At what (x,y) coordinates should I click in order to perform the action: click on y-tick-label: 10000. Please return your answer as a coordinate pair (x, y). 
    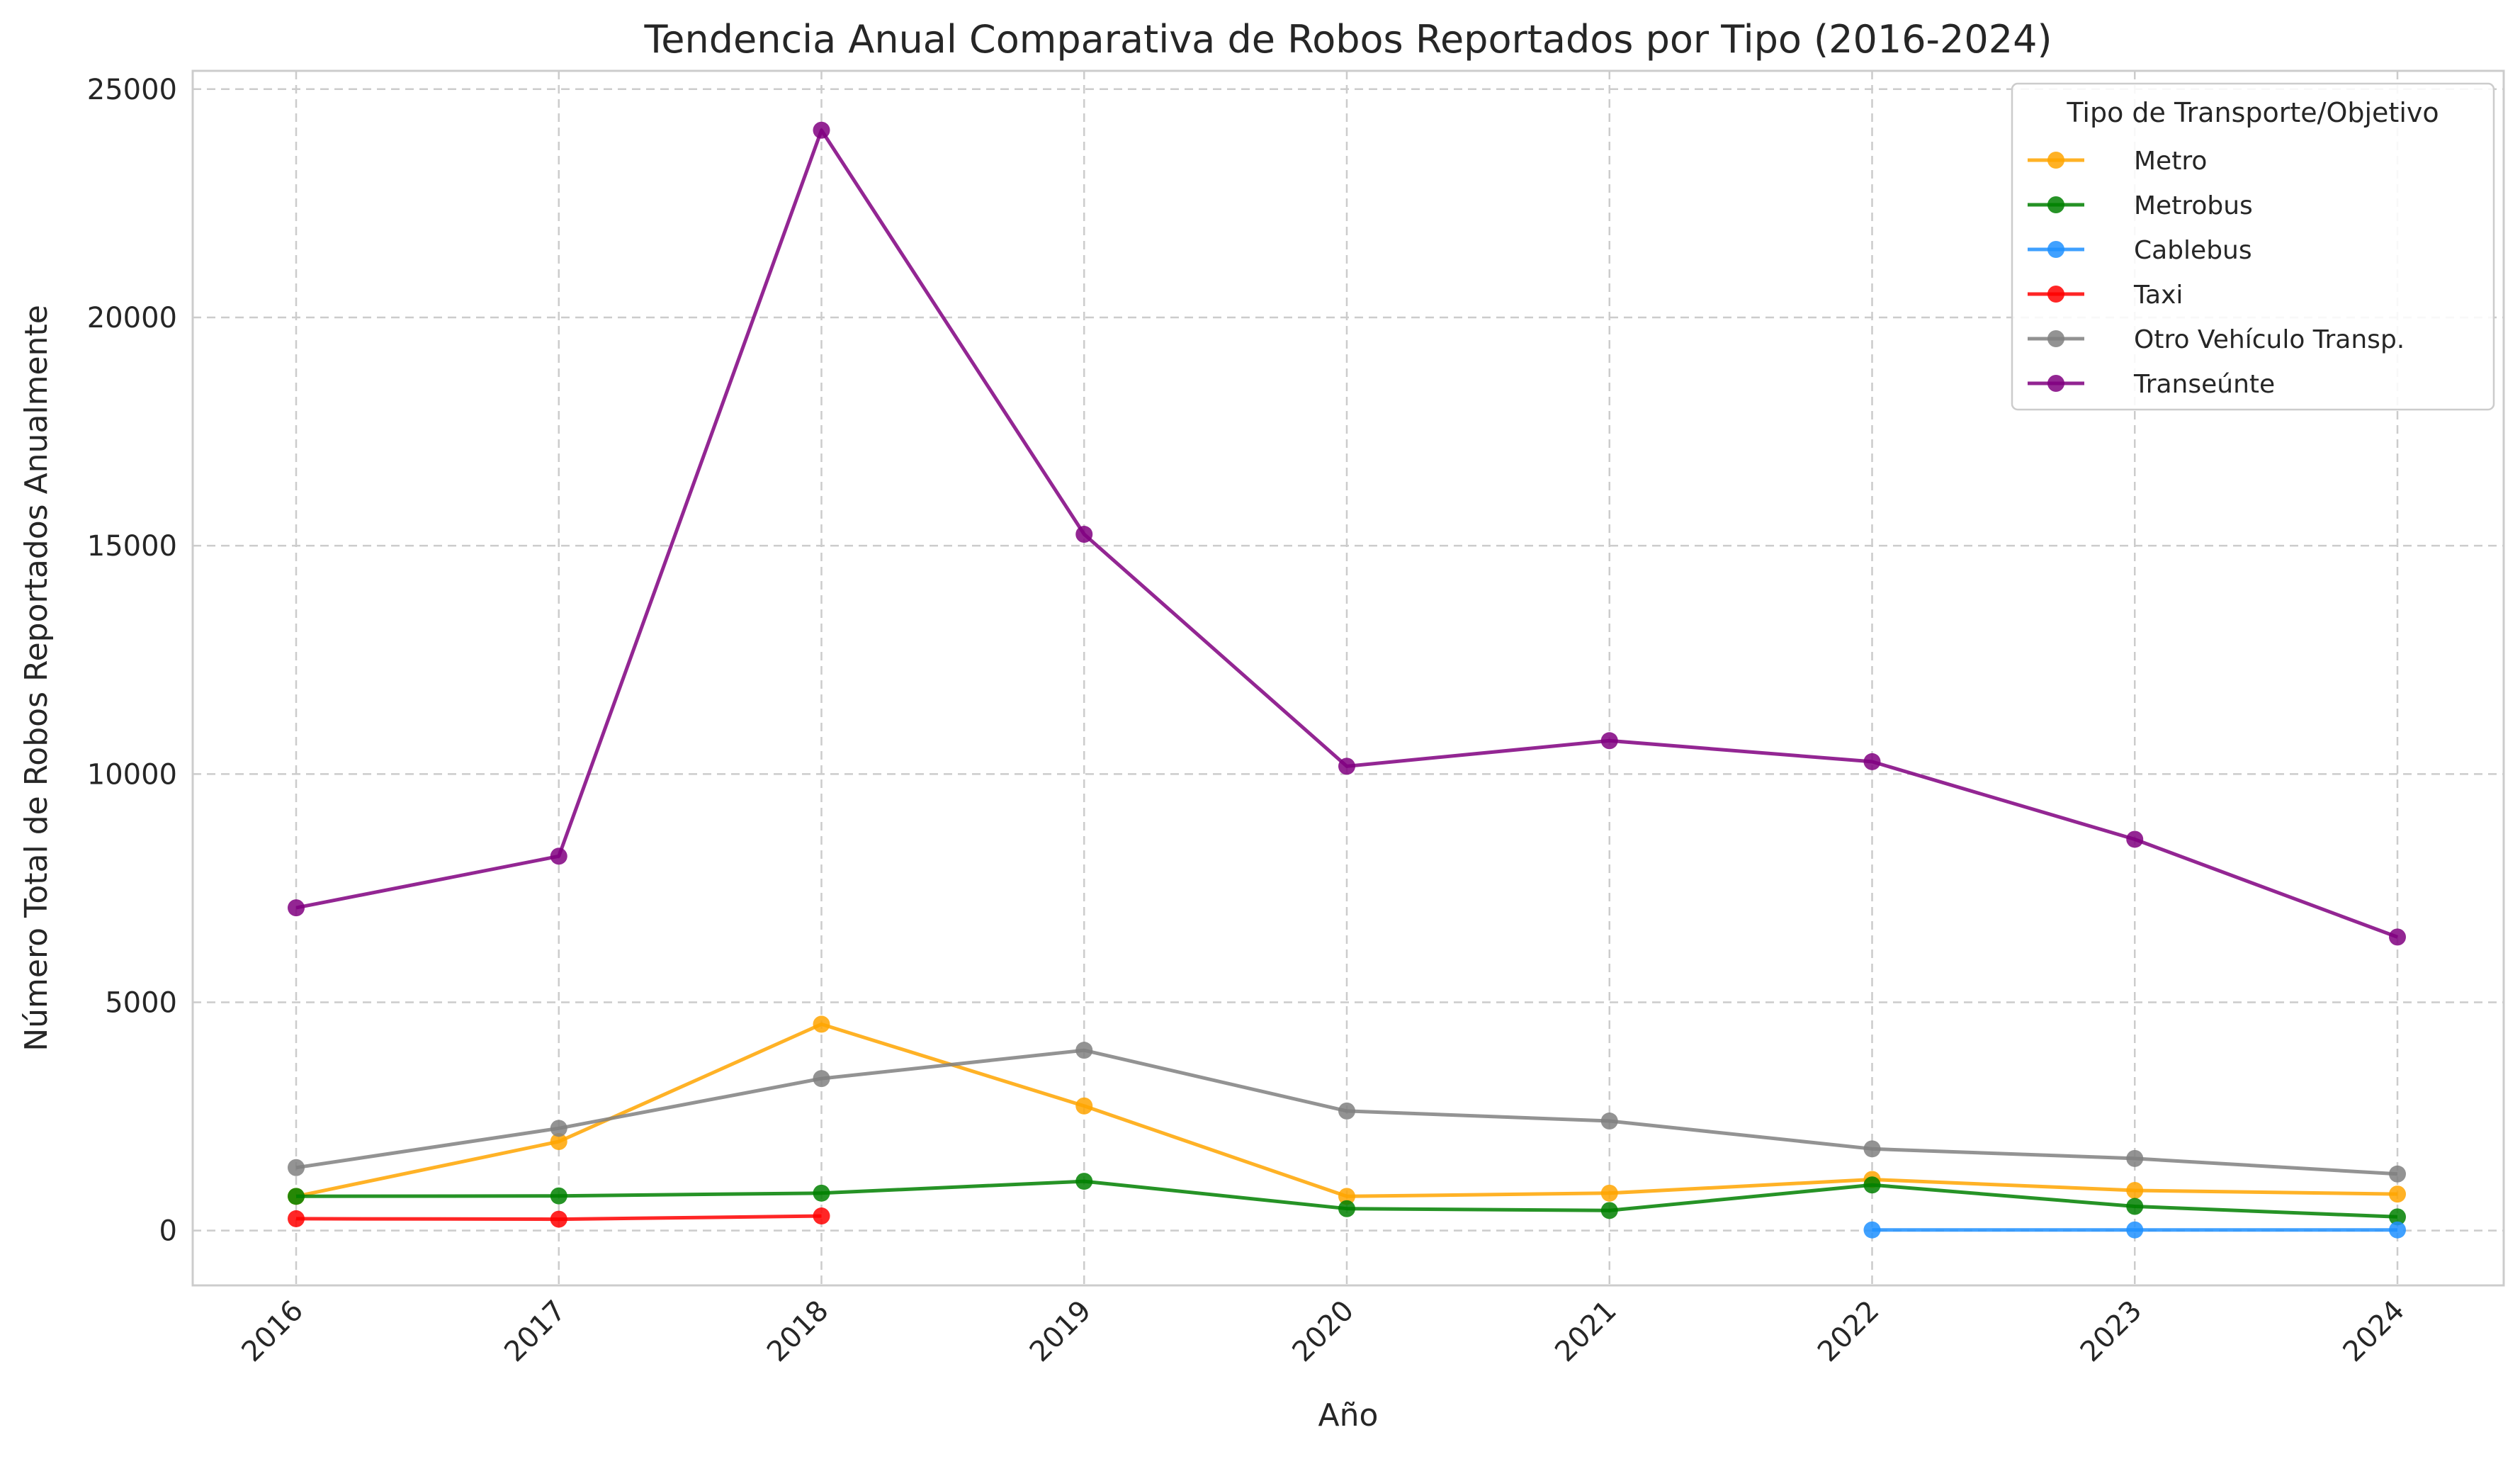
    Looking at the image, I should click on (132, 775).